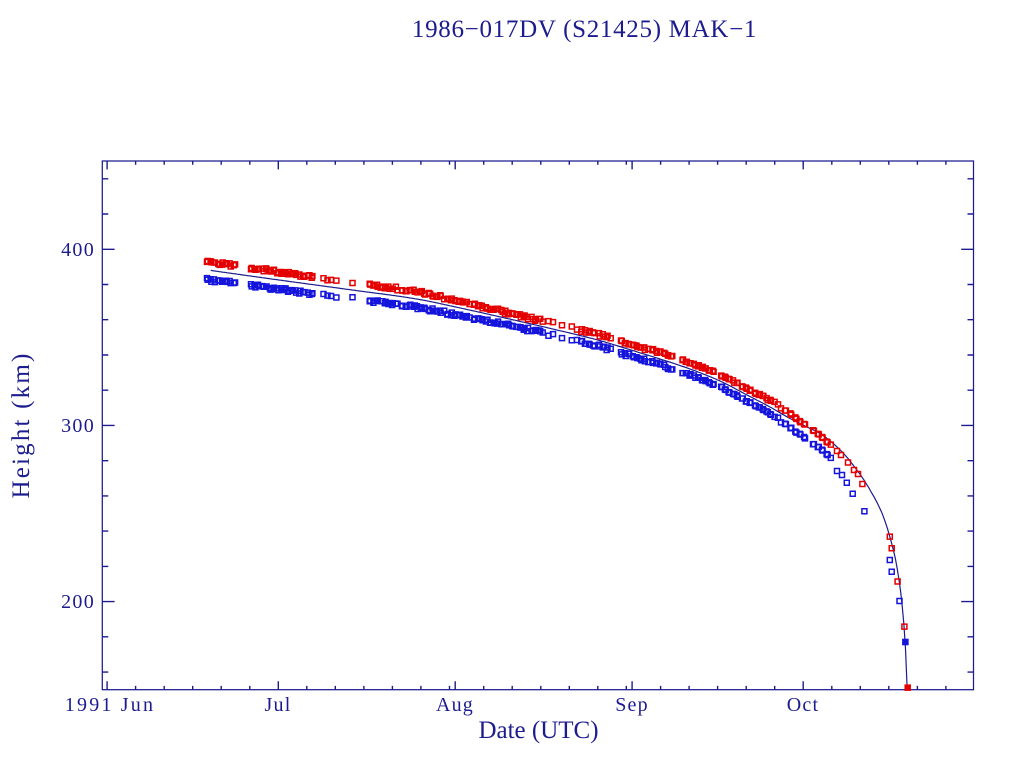 This screenshot has height=768, width=1024. Describe the element at coordinates (455, 705) in the screenshot. I see `svg-text: Aug` at that location.